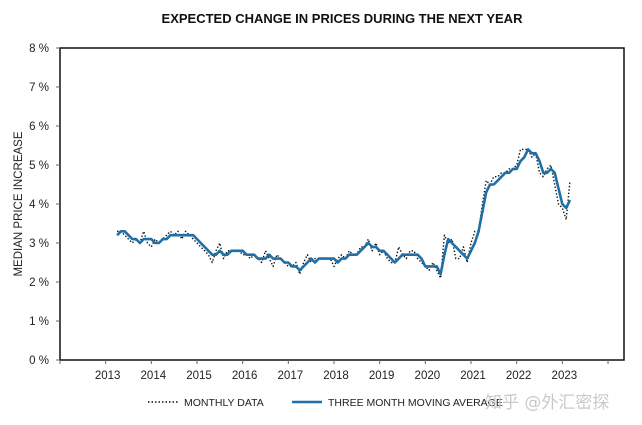 Image resolution: width=642 pixels, height=425 pixels. Describe the element at coordinates (39, 166) in the screenshot. I see `y-tick-label: 5 %` at that location.